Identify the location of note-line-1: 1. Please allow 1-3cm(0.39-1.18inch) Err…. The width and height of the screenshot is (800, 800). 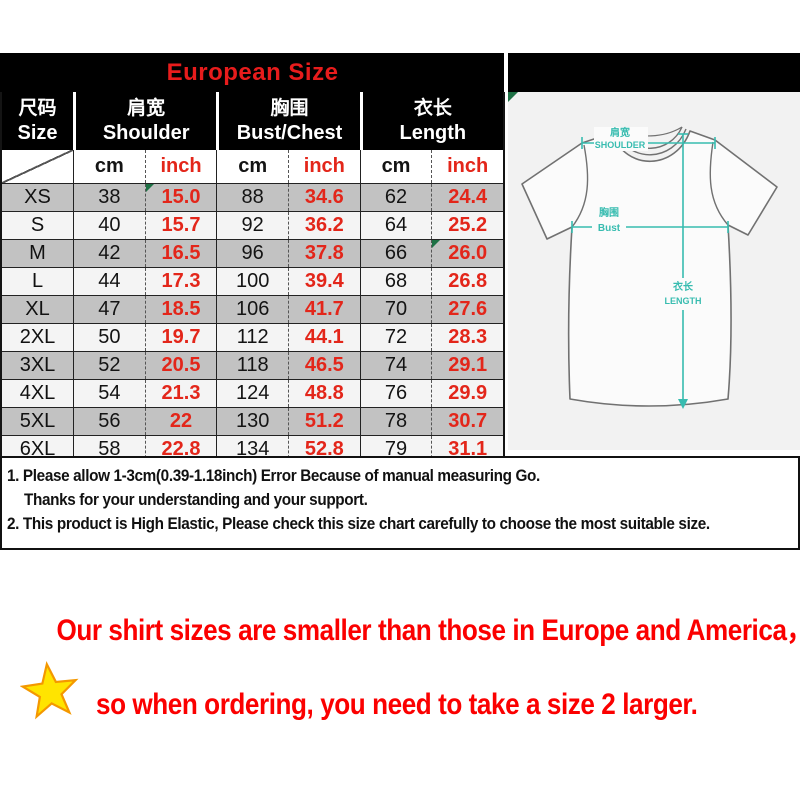
(273, 475).